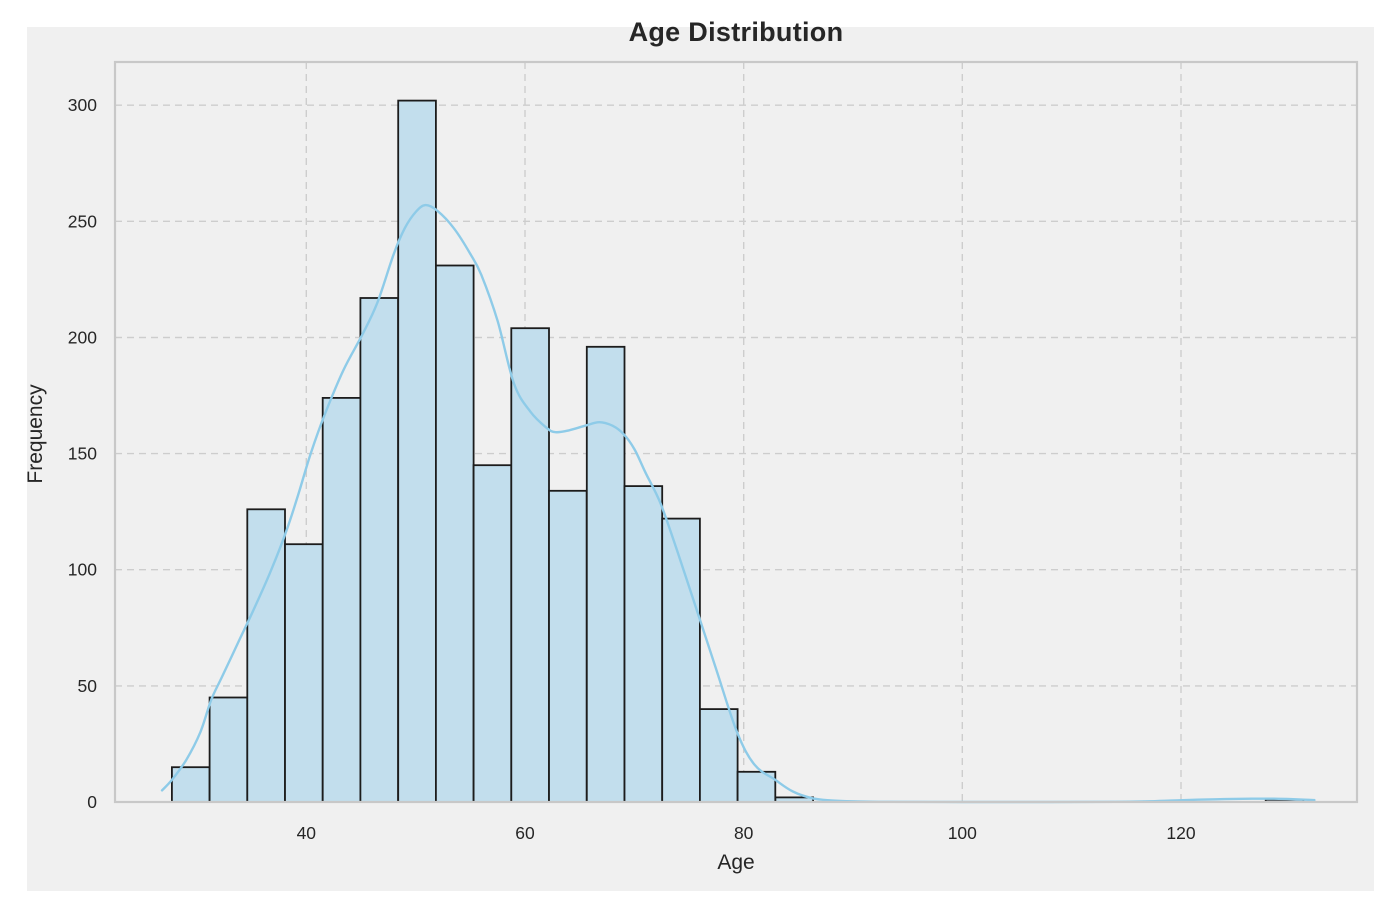 The width and height of the screenshot is (1374, 900). Describe the element at coordinates (82, 454) in the screenshot. I see `y-tick-label: 150` at that location.